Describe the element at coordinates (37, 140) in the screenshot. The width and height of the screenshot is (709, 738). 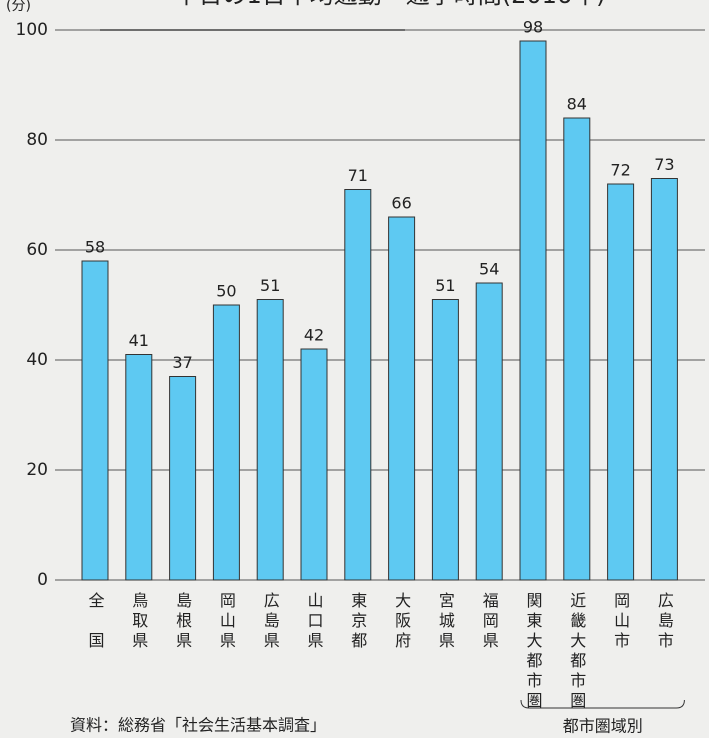
I see `y-tick-label: 80` at that location.